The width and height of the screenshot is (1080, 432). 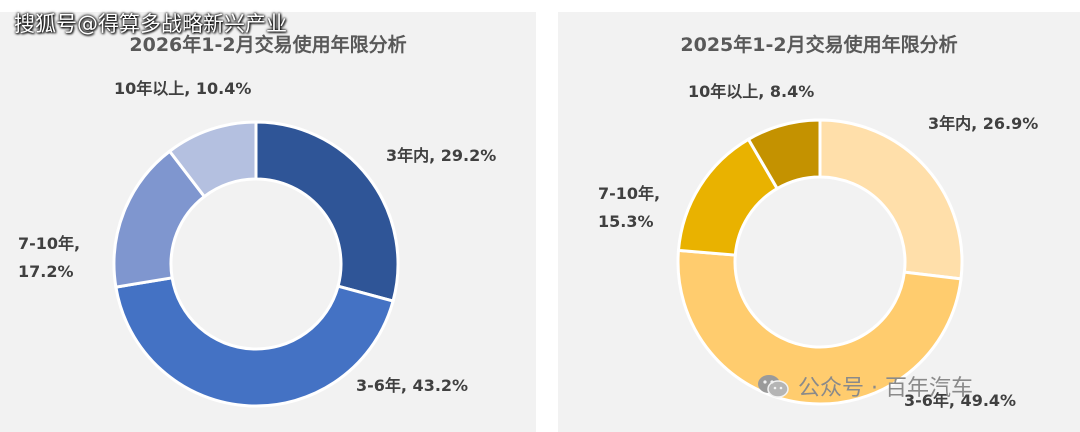 What do you see at coordinates (49, 243) in the screenshot?
I see `label-2026-7-10-years-line1: 7-10年,` at bounding box center [49, 243].